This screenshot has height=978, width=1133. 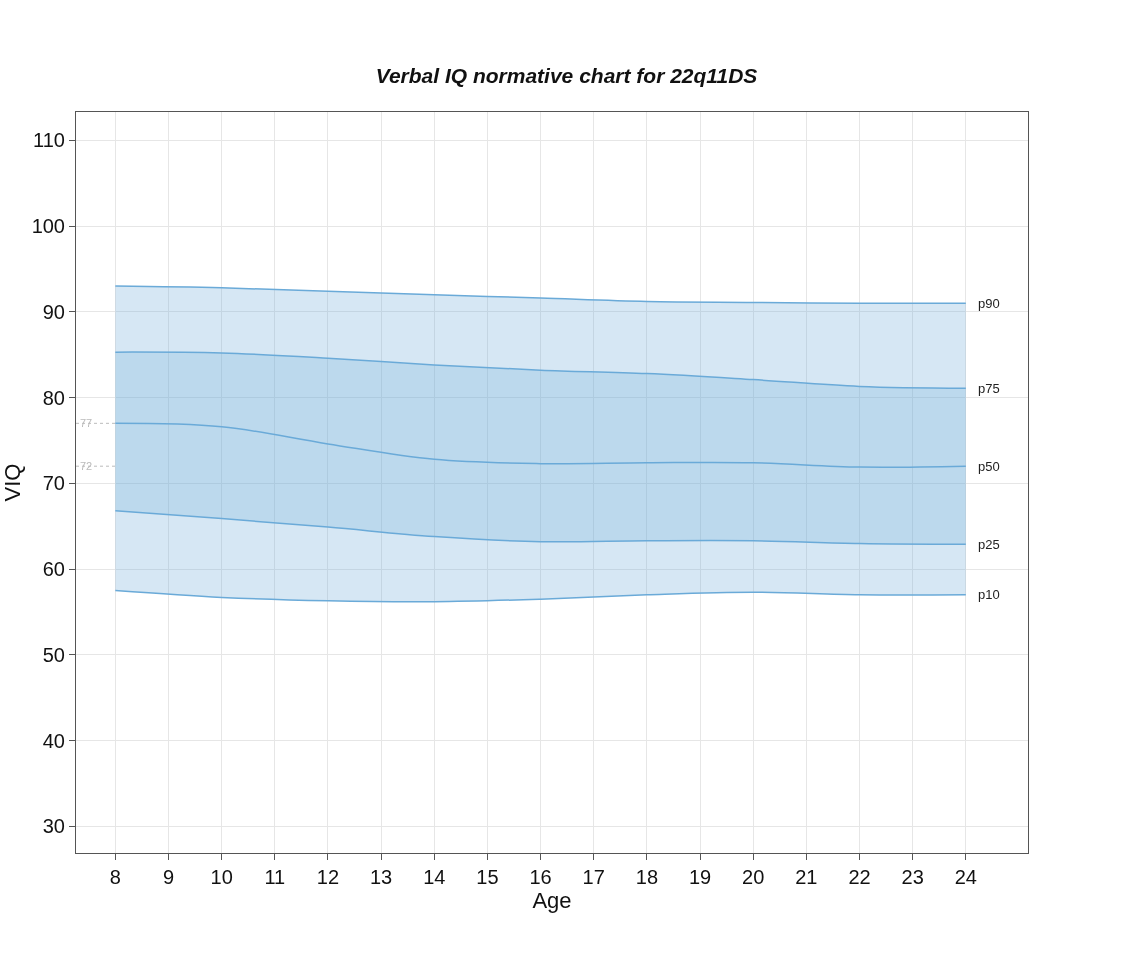 I want to click on y-tick-label: 100, so click(x=48, y=226).